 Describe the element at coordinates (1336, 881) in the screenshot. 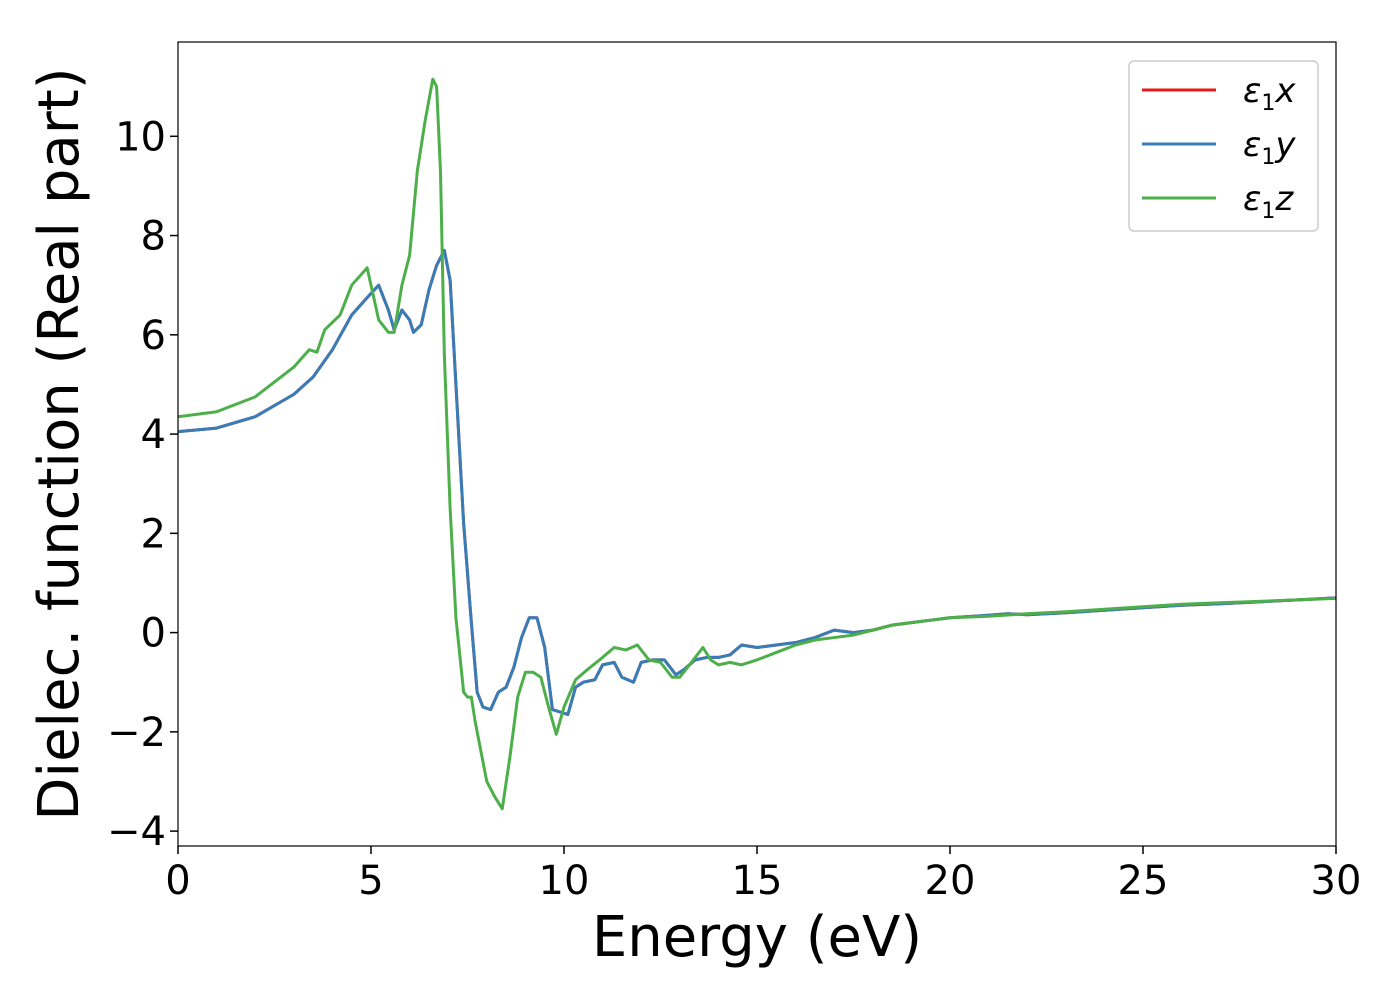

I see `x-tick-label: 30` at that location.